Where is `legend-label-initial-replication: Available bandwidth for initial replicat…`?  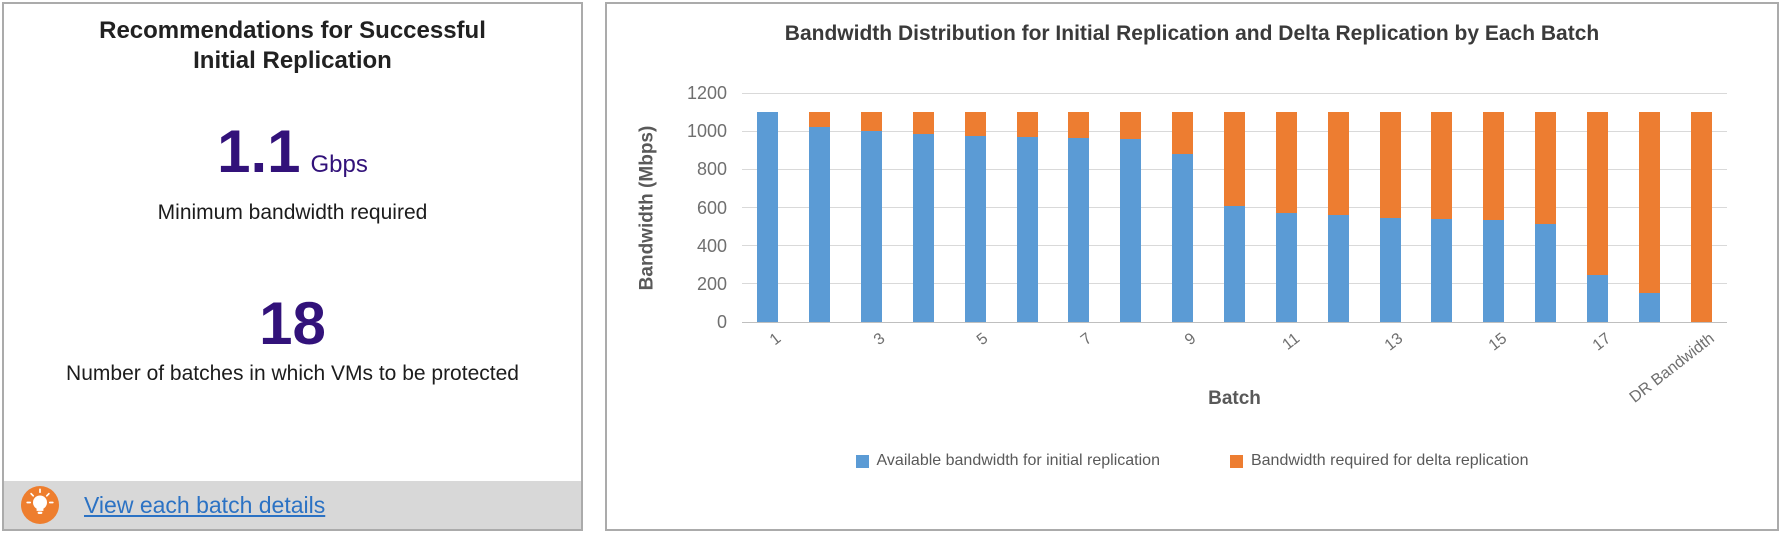 legend-label-initial-replication: Available bandwidth for initial replicat… is located at coordinates (1018, 460).